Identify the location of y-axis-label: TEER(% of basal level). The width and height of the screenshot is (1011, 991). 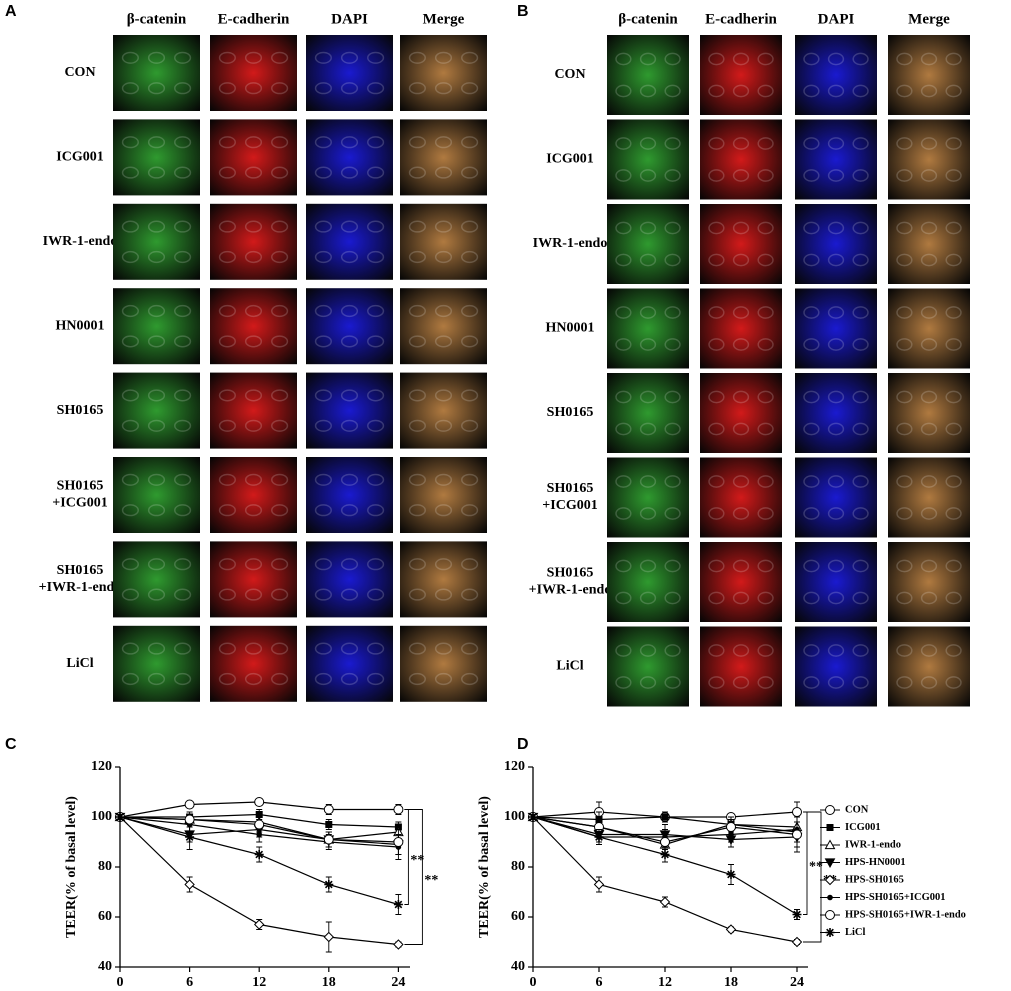
(484, 867).